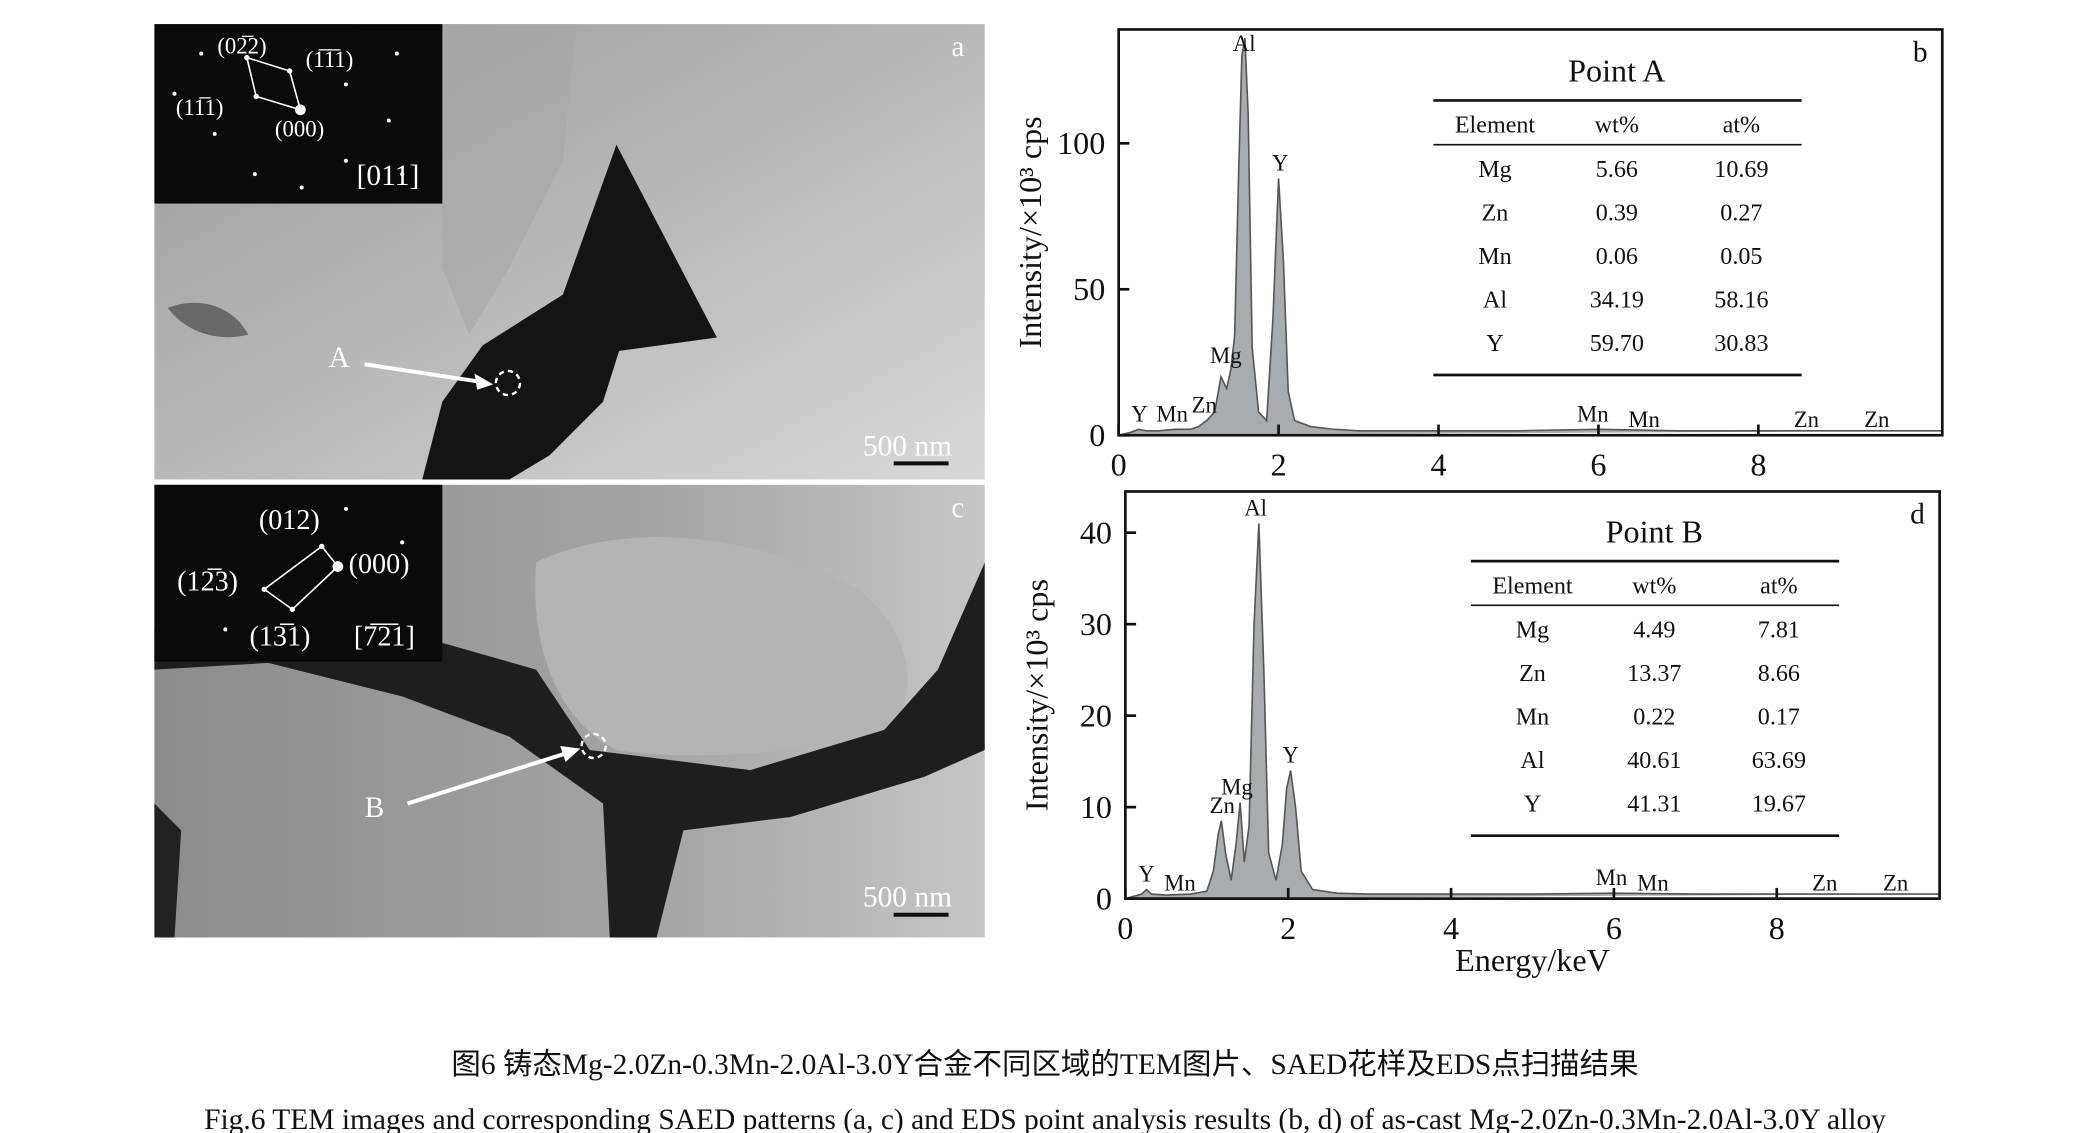 The image size is (2090, 1133). Describe the element at coordinates (208, 320) in the screenshot. I see `defect` at that location.